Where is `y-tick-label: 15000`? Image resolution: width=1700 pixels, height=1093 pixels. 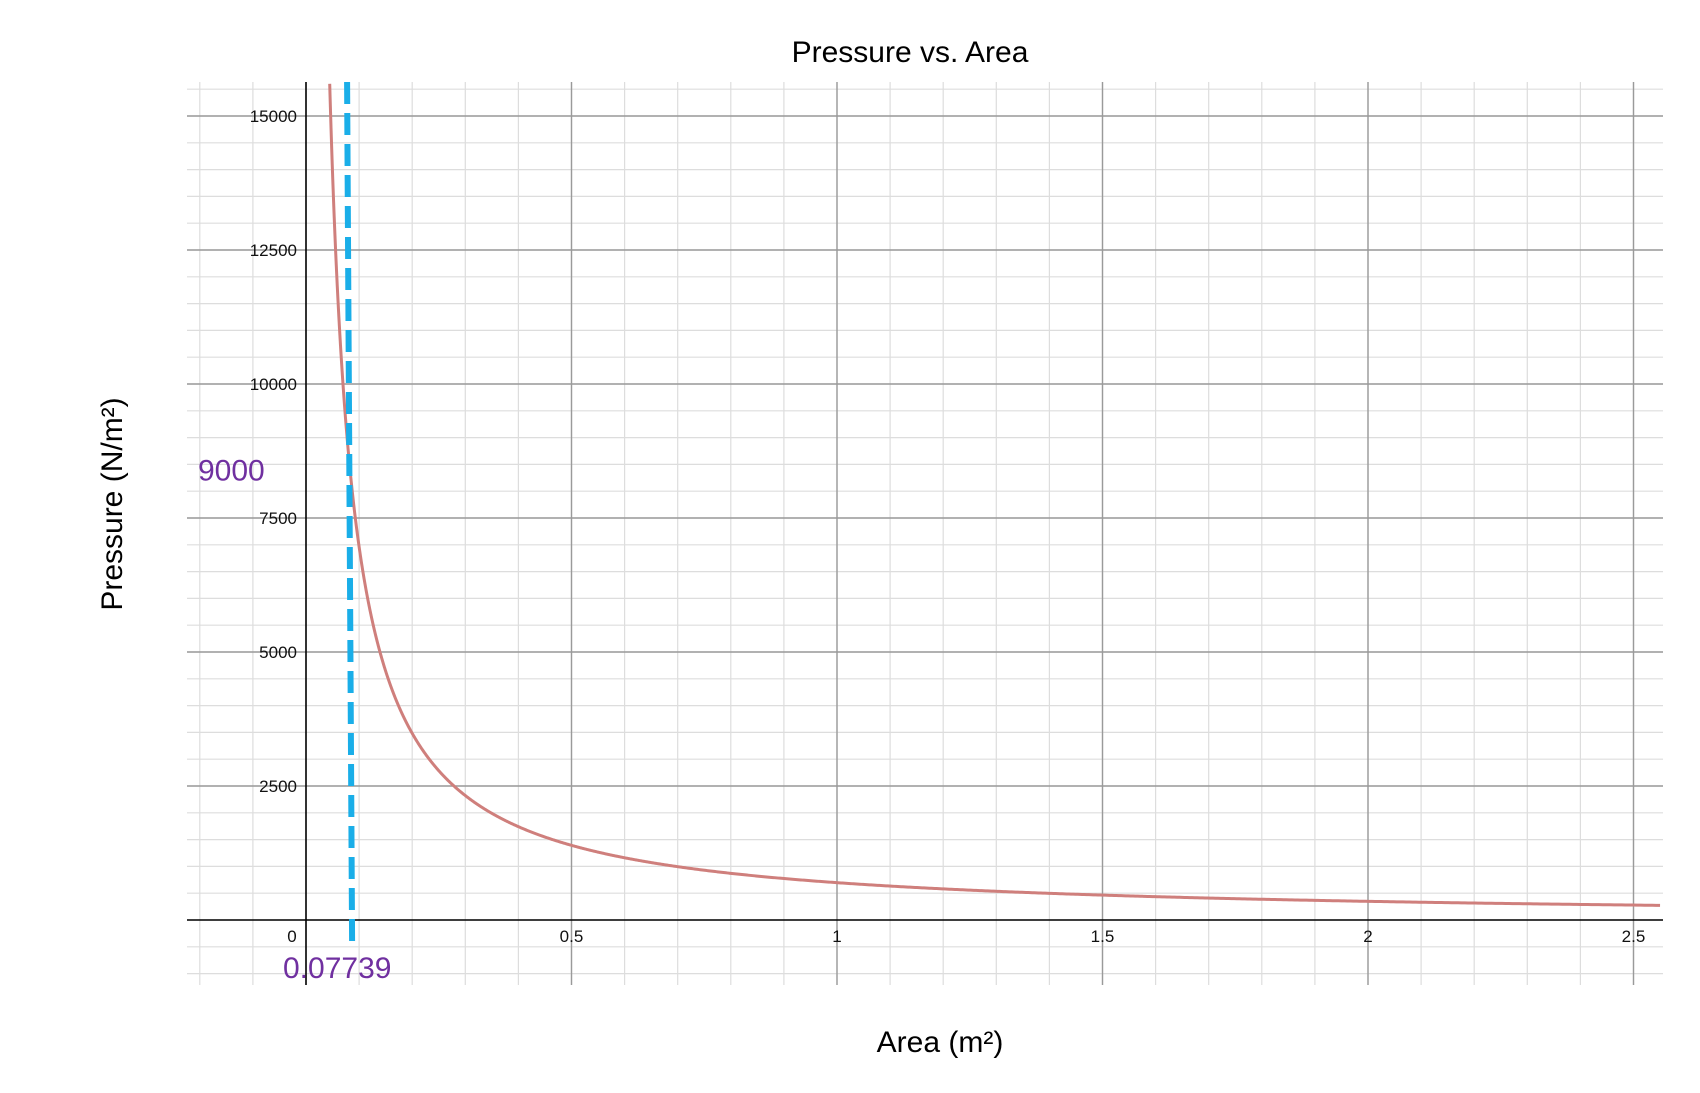
y-tick-label: 15000 is located at coordinates (273, 116).